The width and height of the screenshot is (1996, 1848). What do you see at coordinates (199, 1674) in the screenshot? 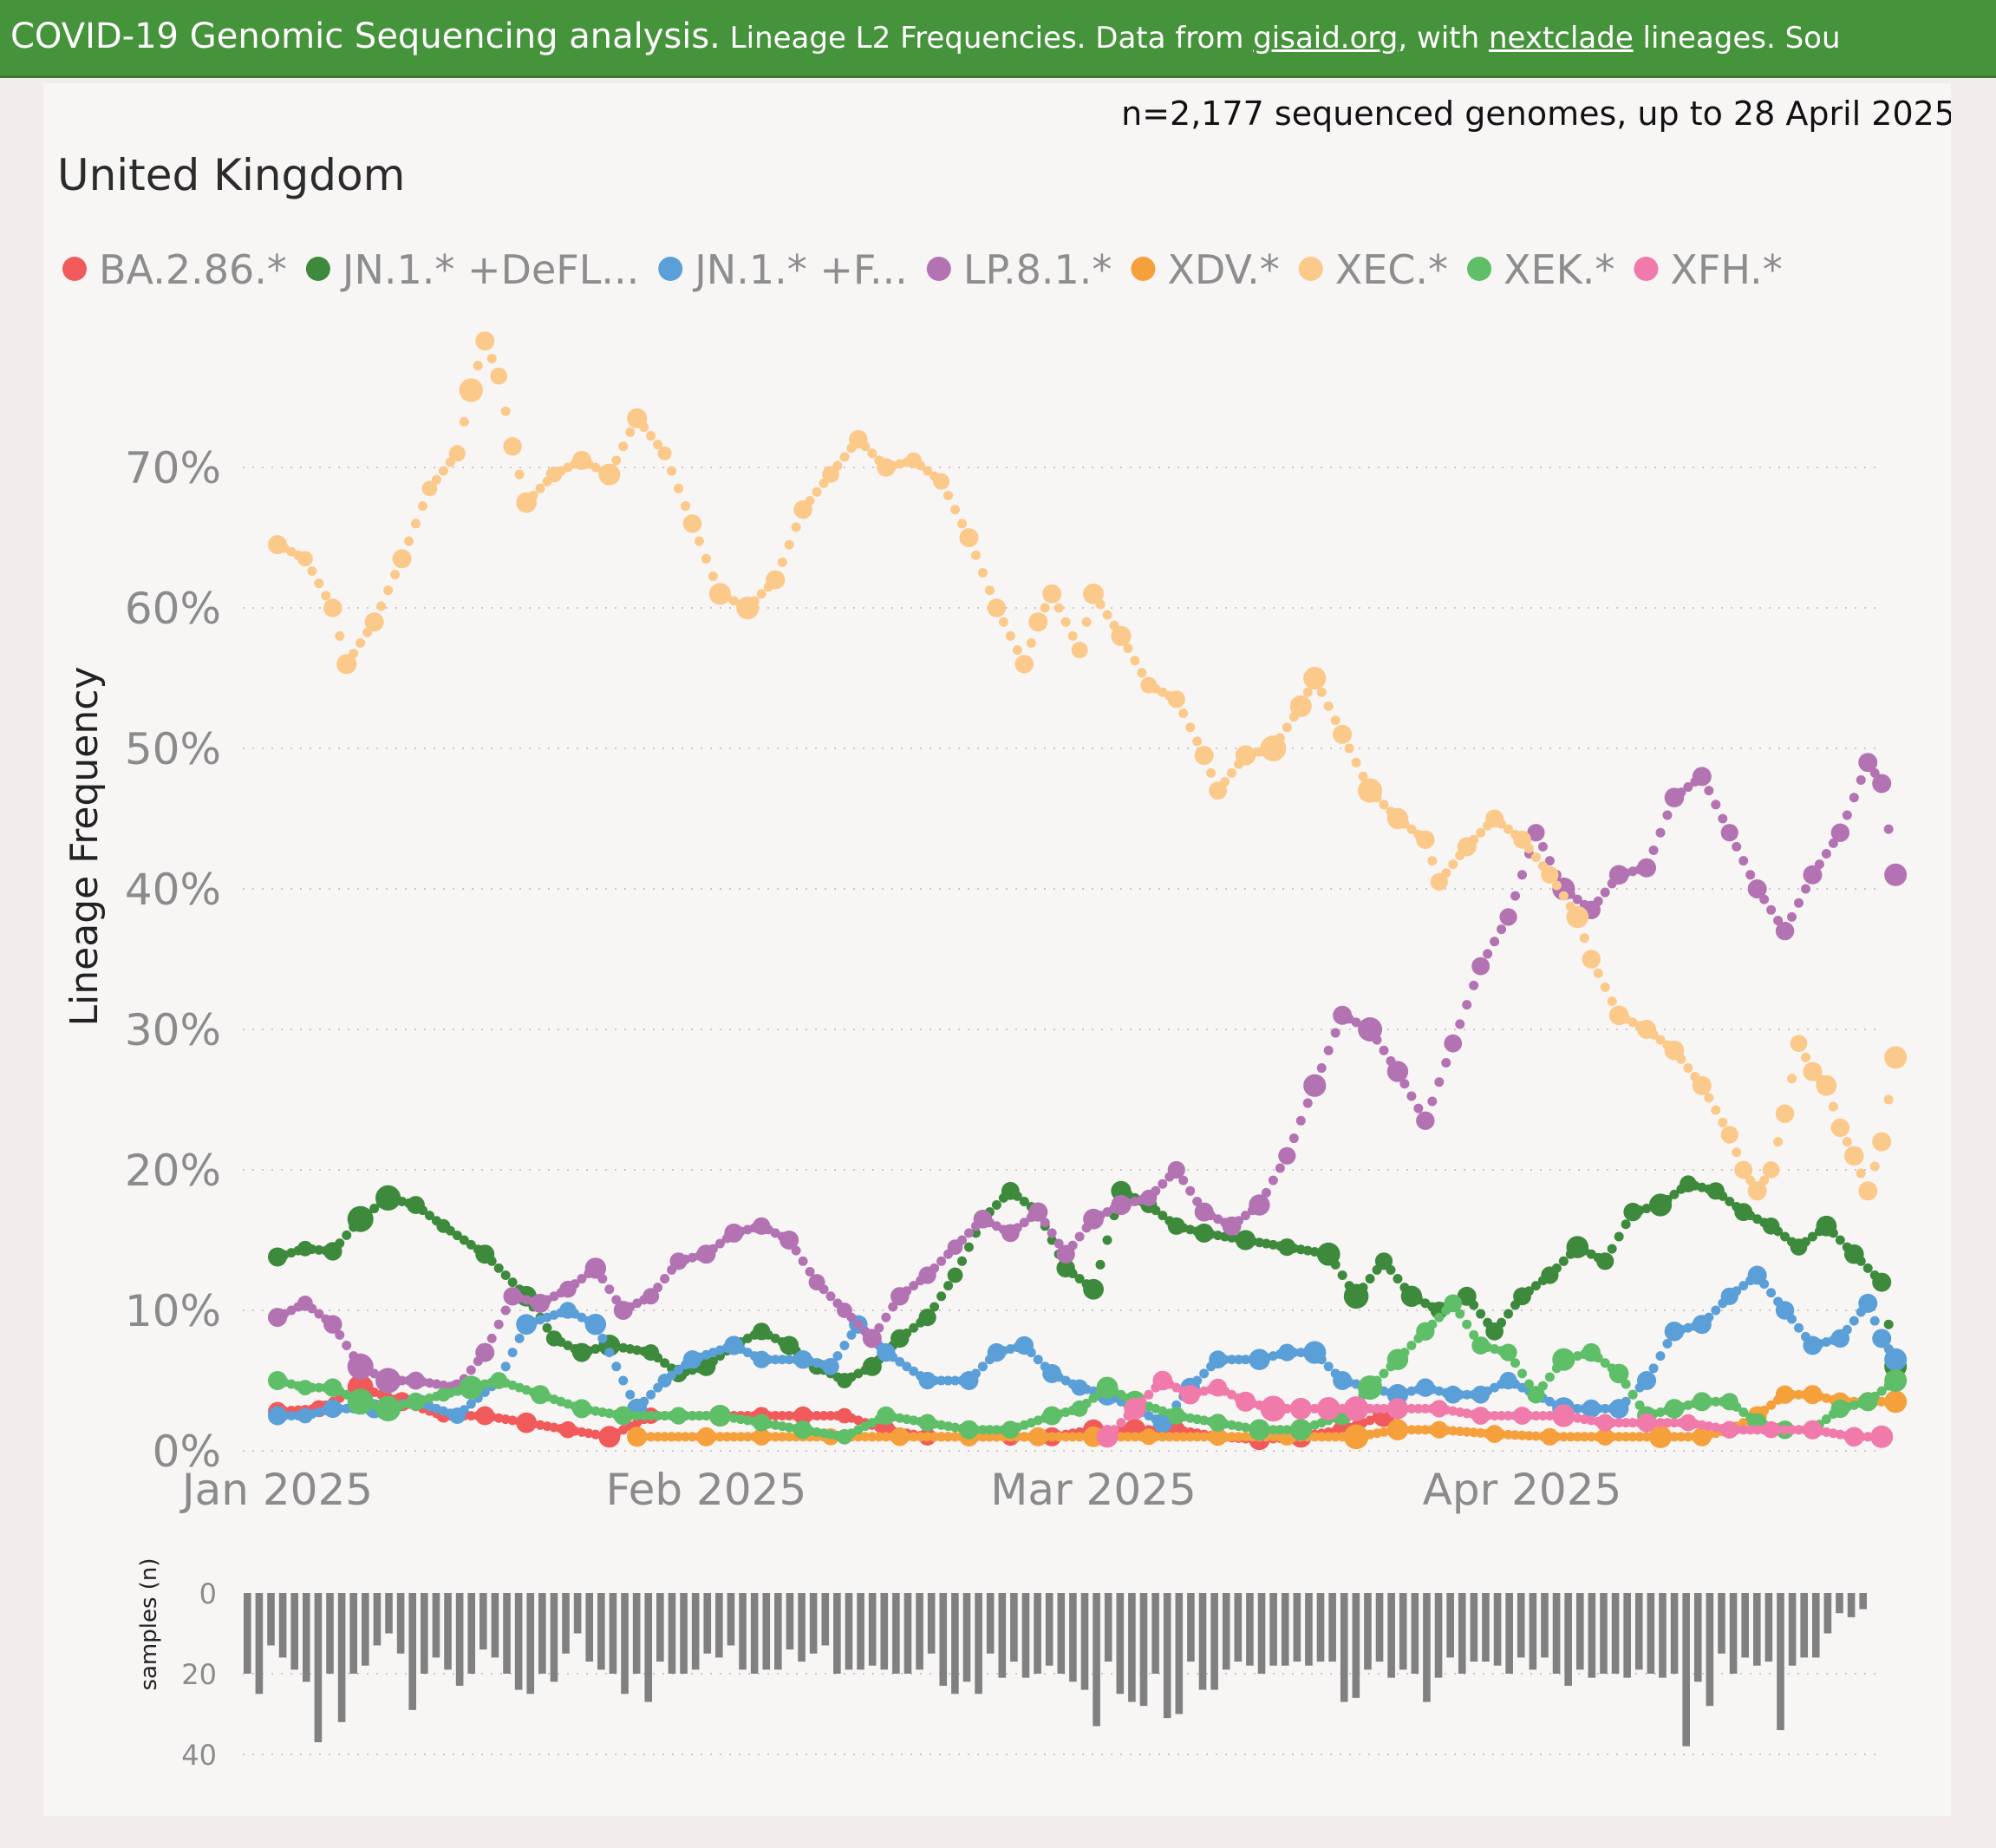
I see `samples-tick-label: 20` at bounding box center [199, 1674].